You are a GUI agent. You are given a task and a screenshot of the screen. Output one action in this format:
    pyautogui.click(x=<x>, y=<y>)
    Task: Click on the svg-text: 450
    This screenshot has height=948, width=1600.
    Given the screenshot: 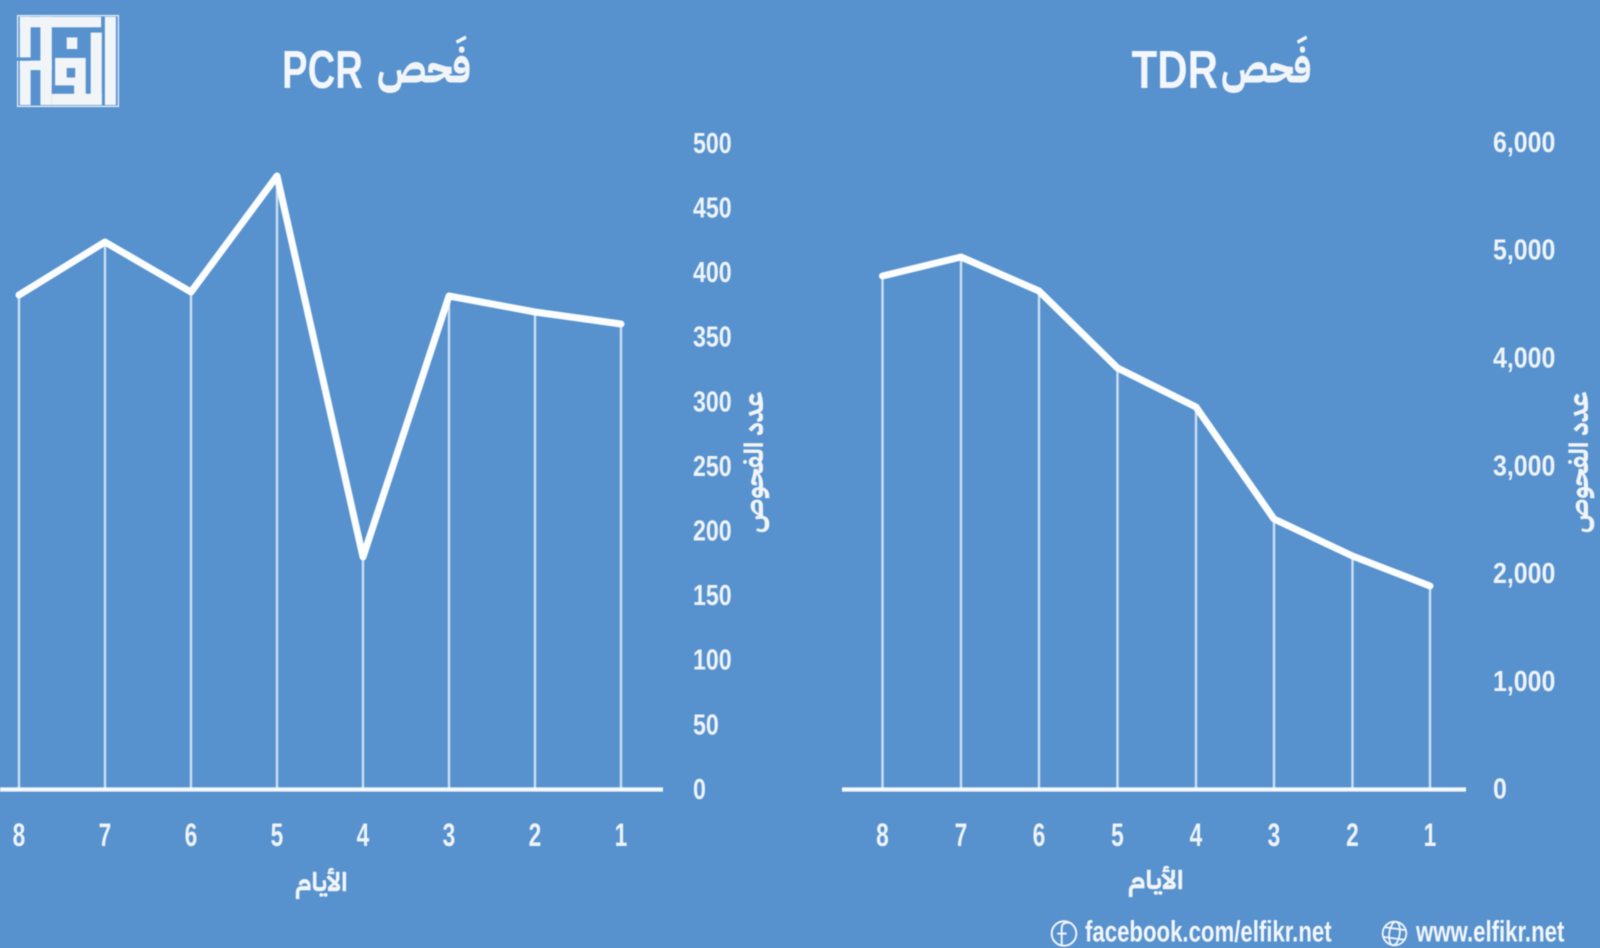 What is the action you would take?
    pyautogui.click(x=712, y=207)
    